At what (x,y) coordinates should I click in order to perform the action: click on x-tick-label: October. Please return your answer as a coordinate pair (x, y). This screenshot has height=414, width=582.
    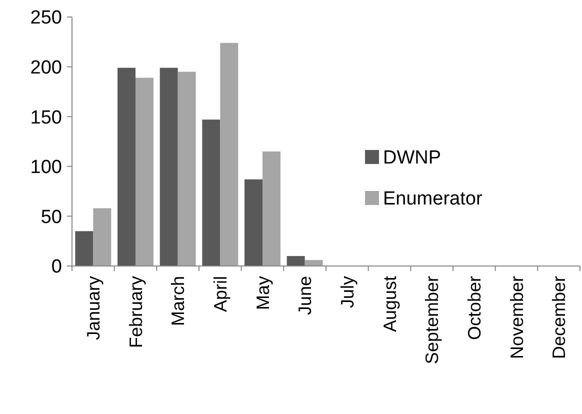
    Looking at the image, I should click on (474, 308).